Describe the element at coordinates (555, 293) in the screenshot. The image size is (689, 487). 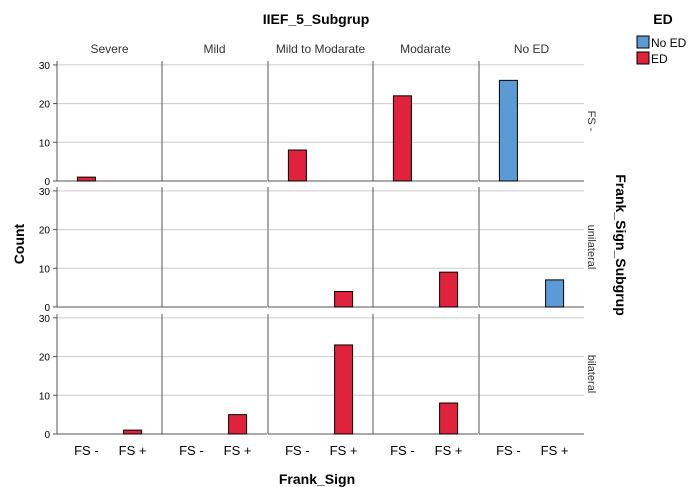
I see `bar-unilateral-no-ed-no-ed` at that location.